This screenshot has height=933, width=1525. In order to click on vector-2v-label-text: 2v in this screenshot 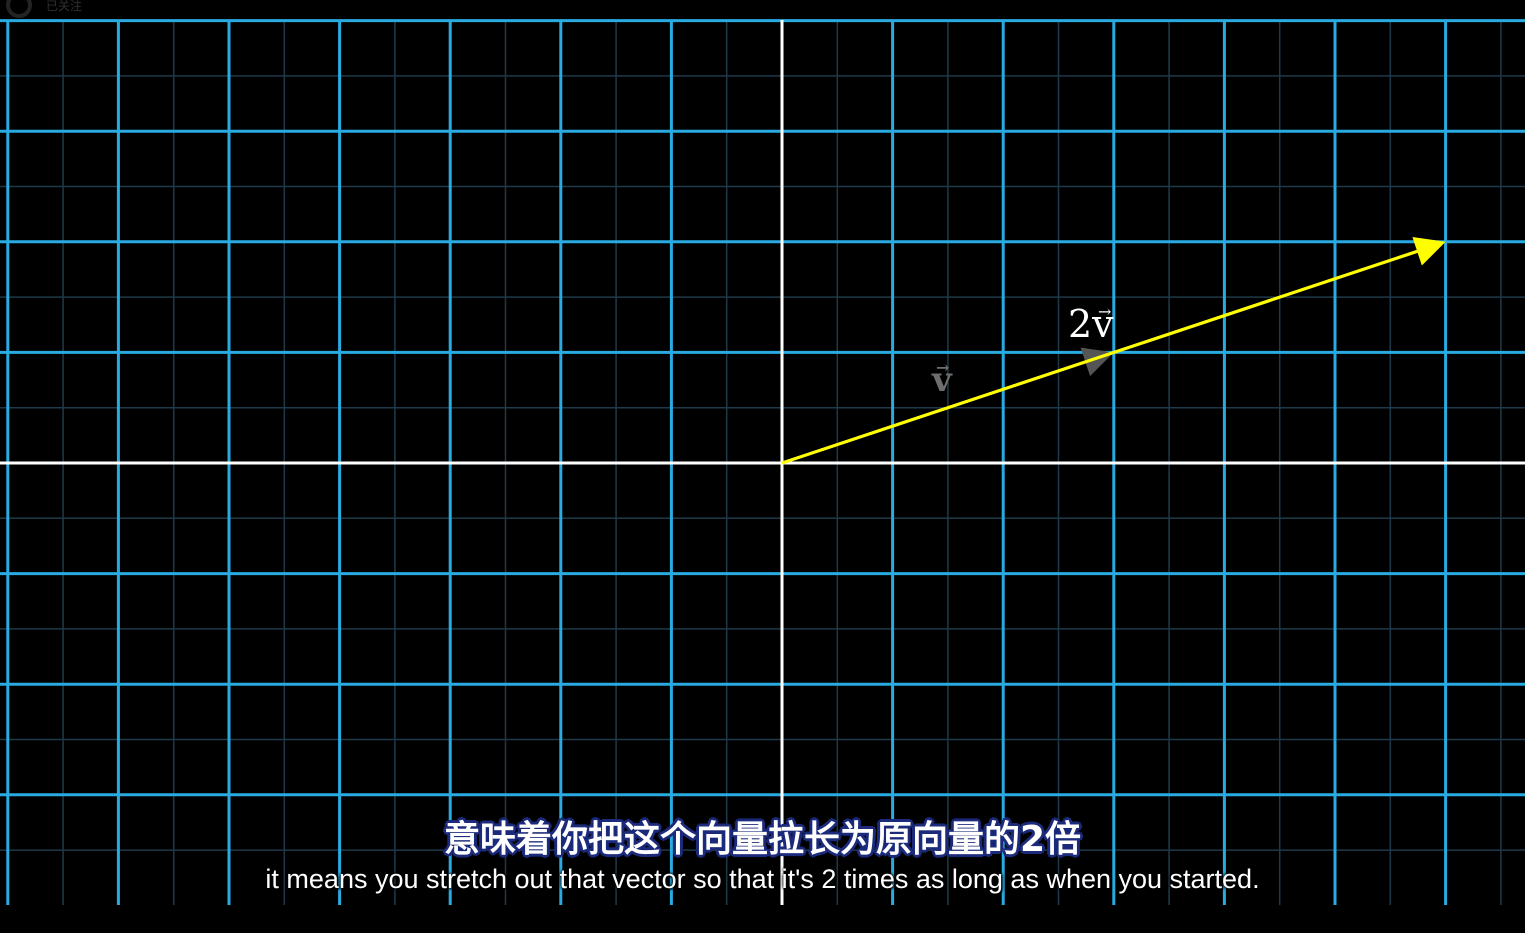, I will do `click(1091, 324)`.